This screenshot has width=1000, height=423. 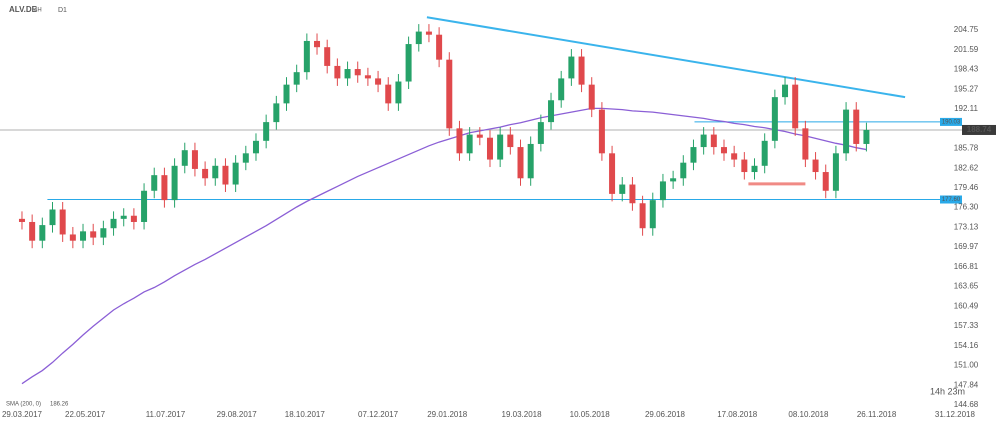 What do you see at coordinates (522, 414) in the screenshot?
I see `x-tick-label: 19.03.2018` at bounding box center [522, 414].